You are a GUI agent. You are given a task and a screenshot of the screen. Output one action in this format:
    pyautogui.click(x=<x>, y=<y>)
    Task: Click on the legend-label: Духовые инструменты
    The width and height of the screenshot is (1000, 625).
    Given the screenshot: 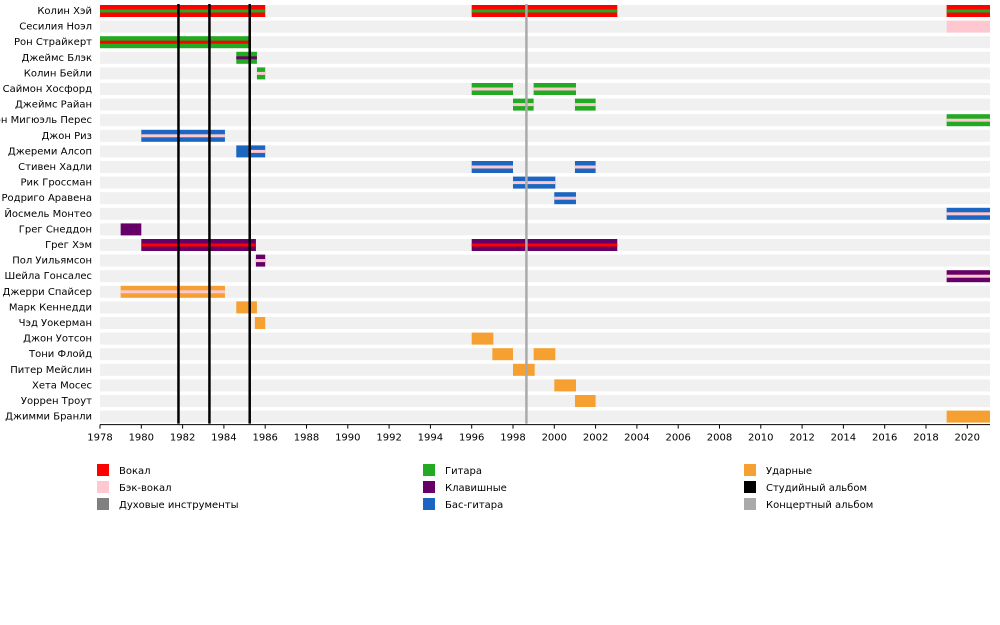 What is the action you would take?
    pyautogui.click(x=178, y=505)
    